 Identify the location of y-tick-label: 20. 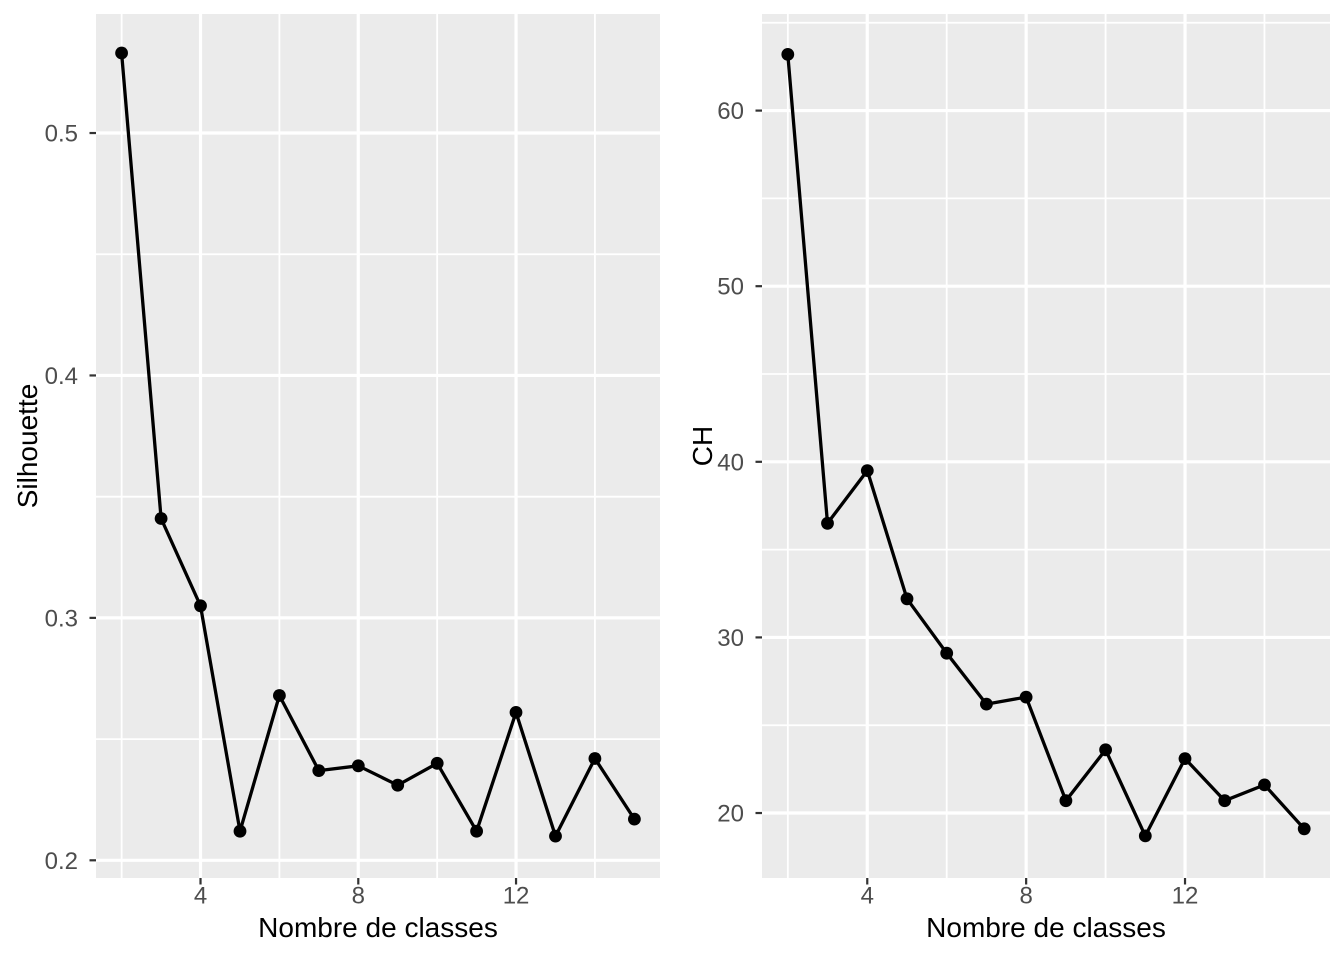
(730, 814).